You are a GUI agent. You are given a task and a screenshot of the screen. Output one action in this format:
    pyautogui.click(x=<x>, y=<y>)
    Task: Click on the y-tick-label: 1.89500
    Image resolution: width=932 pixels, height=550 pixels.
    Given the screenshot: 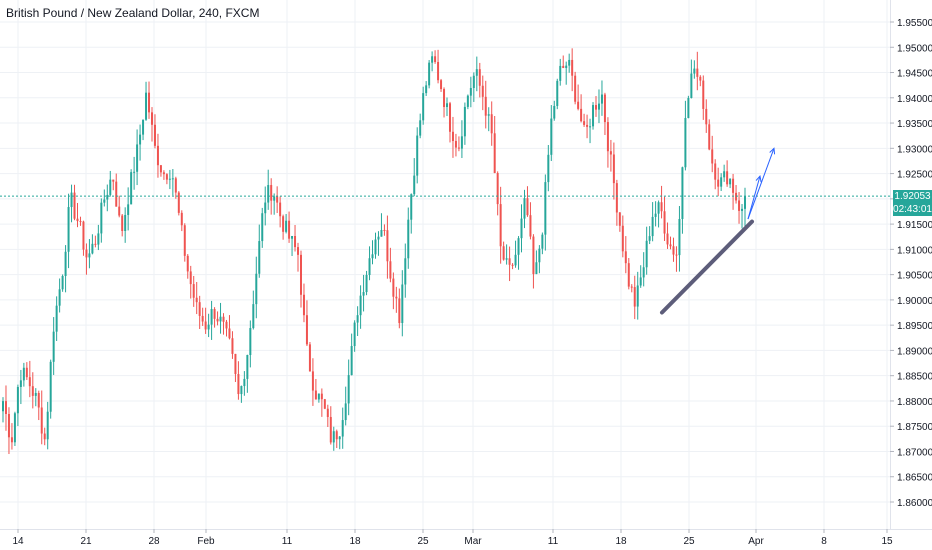 What is the action you would take?
    pyautogui.click(x=914, y=326)
    